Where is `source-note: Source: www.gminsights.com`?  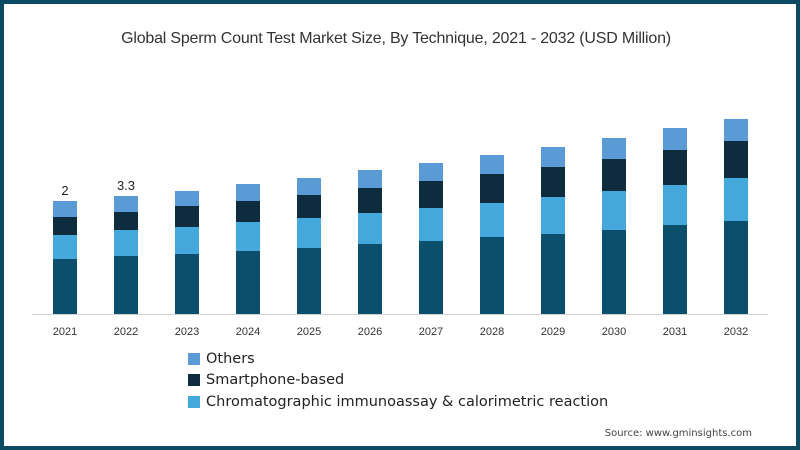 source-note: Source: www.gminsights.com is located at coordinates (678, 433).